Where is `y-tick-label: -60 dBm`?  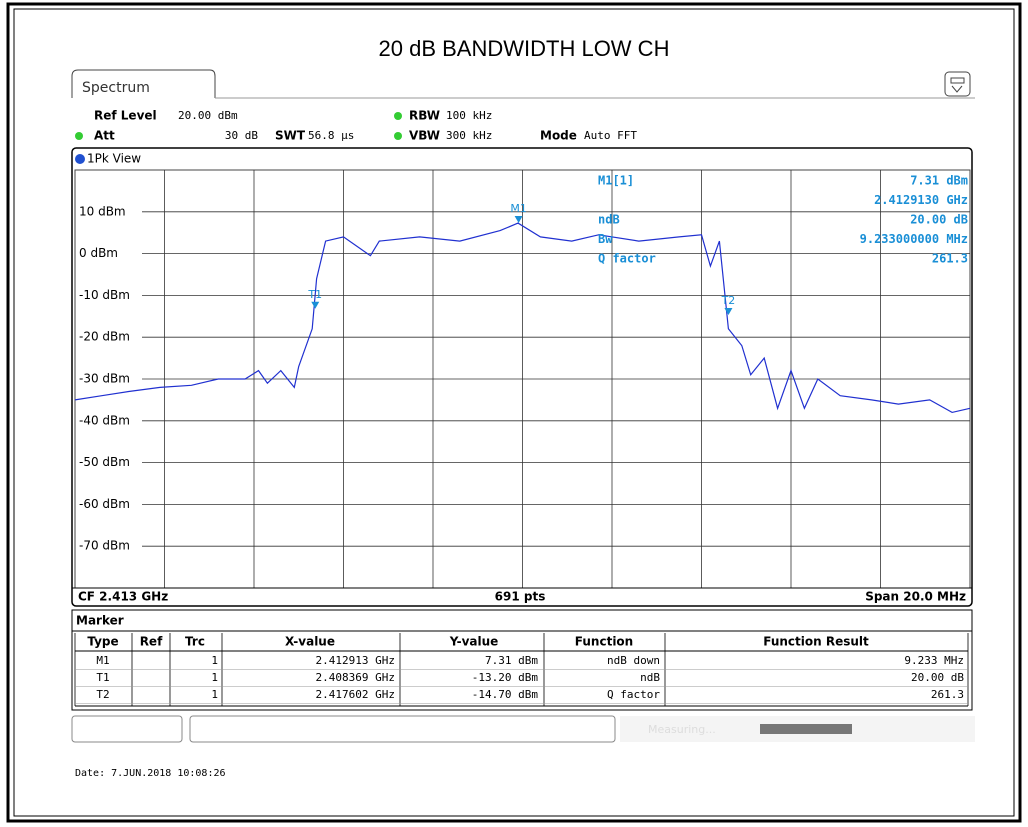
y-tick-label: -60 dBm is located at coordinates (104, 504).